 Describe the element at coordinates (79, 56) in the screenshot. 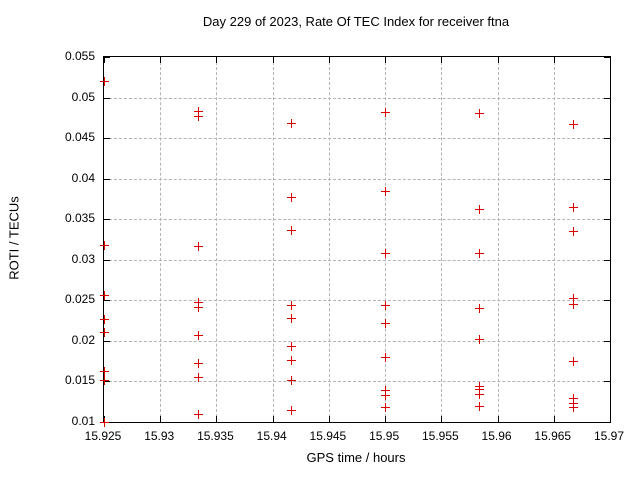

I see `y-tick-label: 0.055` at that location.